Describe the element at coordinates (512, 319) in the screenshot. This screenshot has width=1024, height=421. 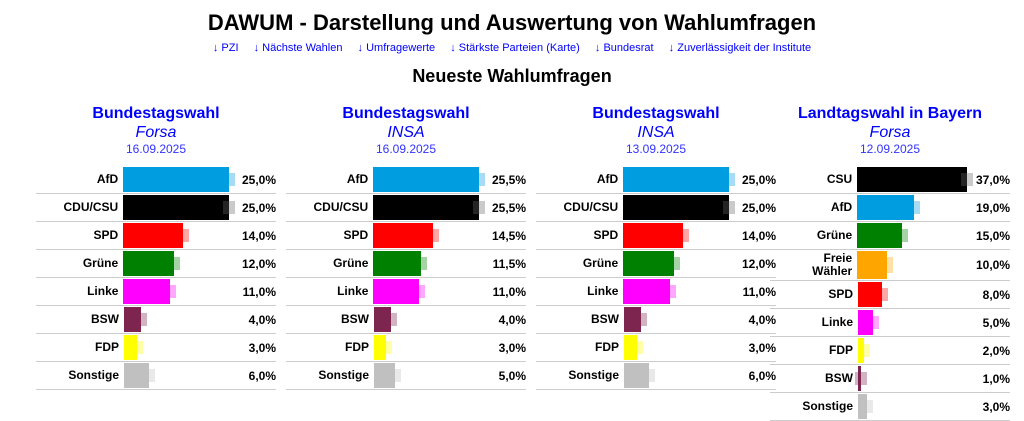
I see `party-value: 4,0%` at that location.